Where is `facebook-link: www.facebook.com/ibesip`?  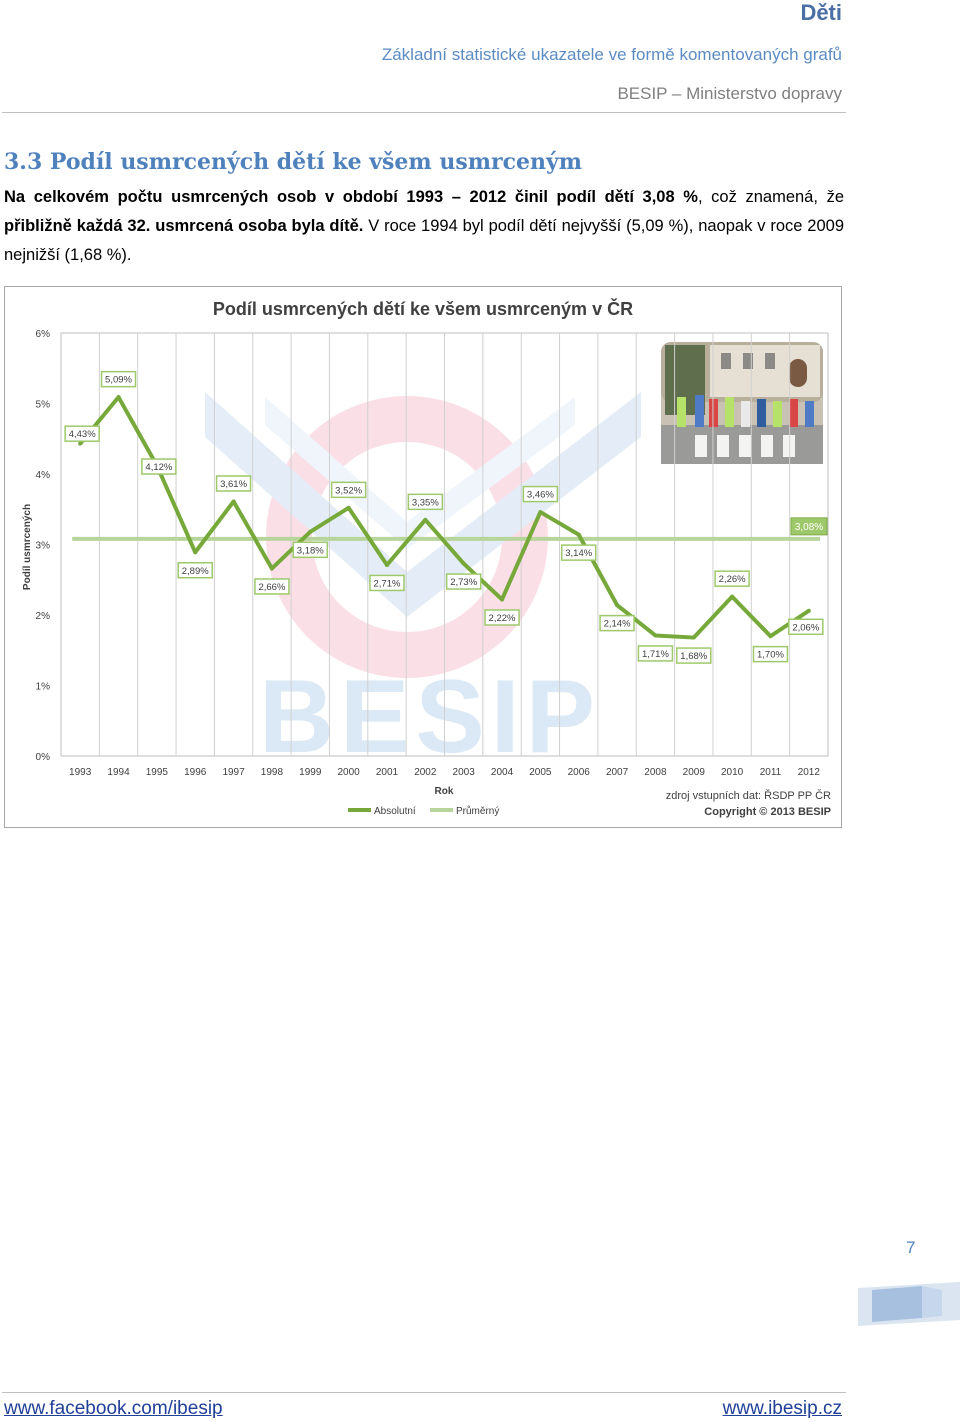 facebook-link: www.facebook.com/ibesip is located at coordinates (113, 1408).